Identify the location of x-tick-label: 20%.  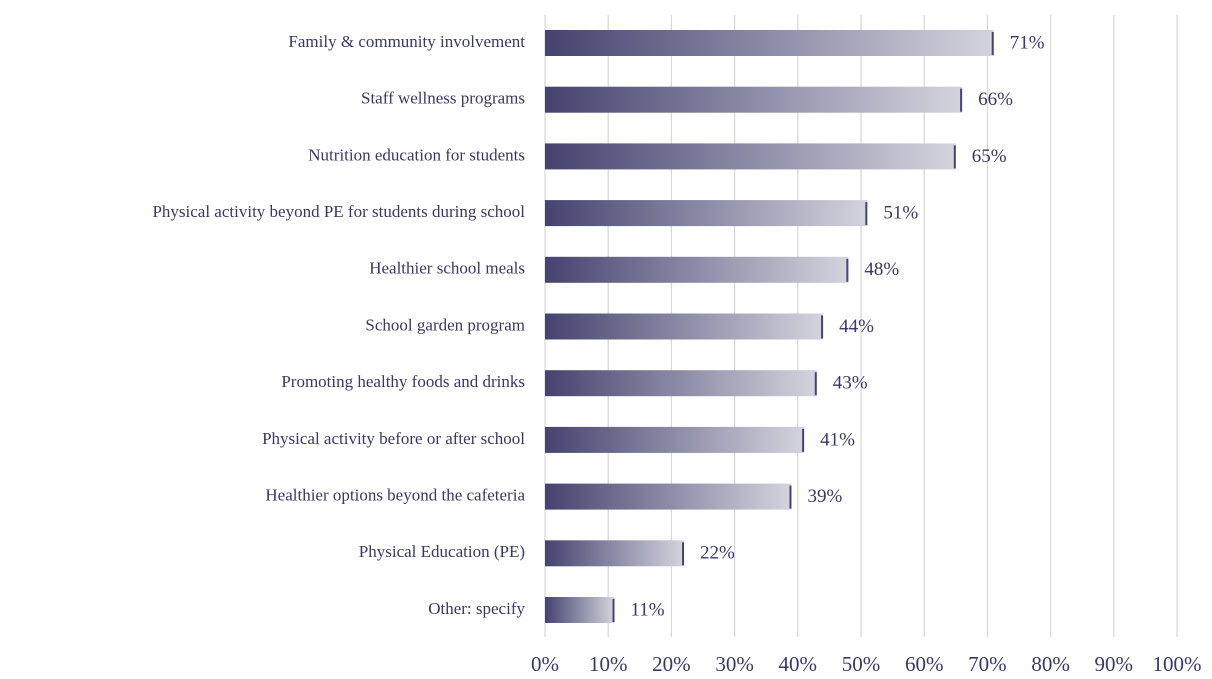
(671, 664).